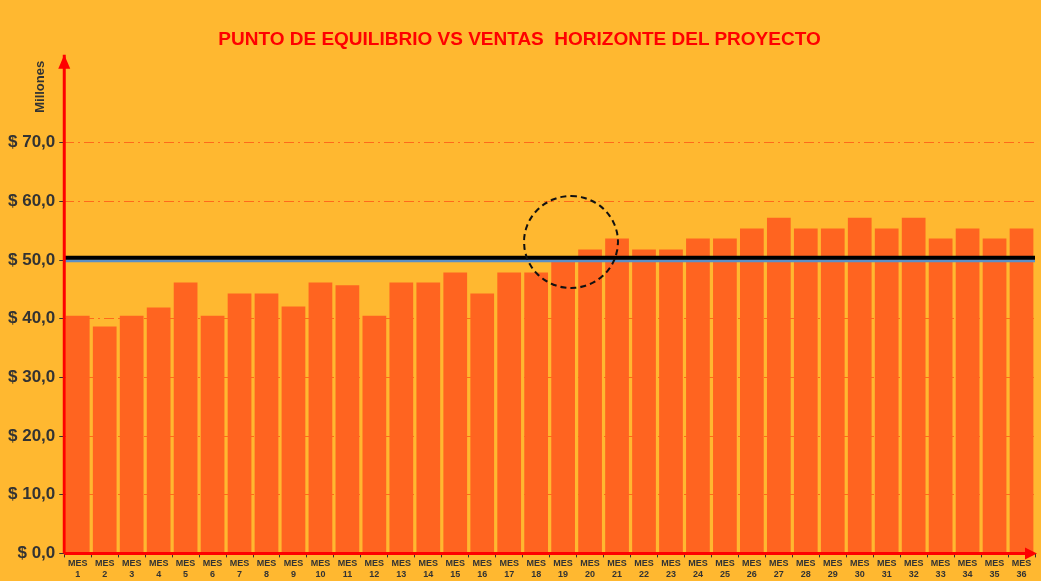 Image resolution: width=1041 pixels, height=581 pixels. Describe the element at coordinates (482, 569) in the screenshot. I see `x-tick-label: MES 16` at that location.